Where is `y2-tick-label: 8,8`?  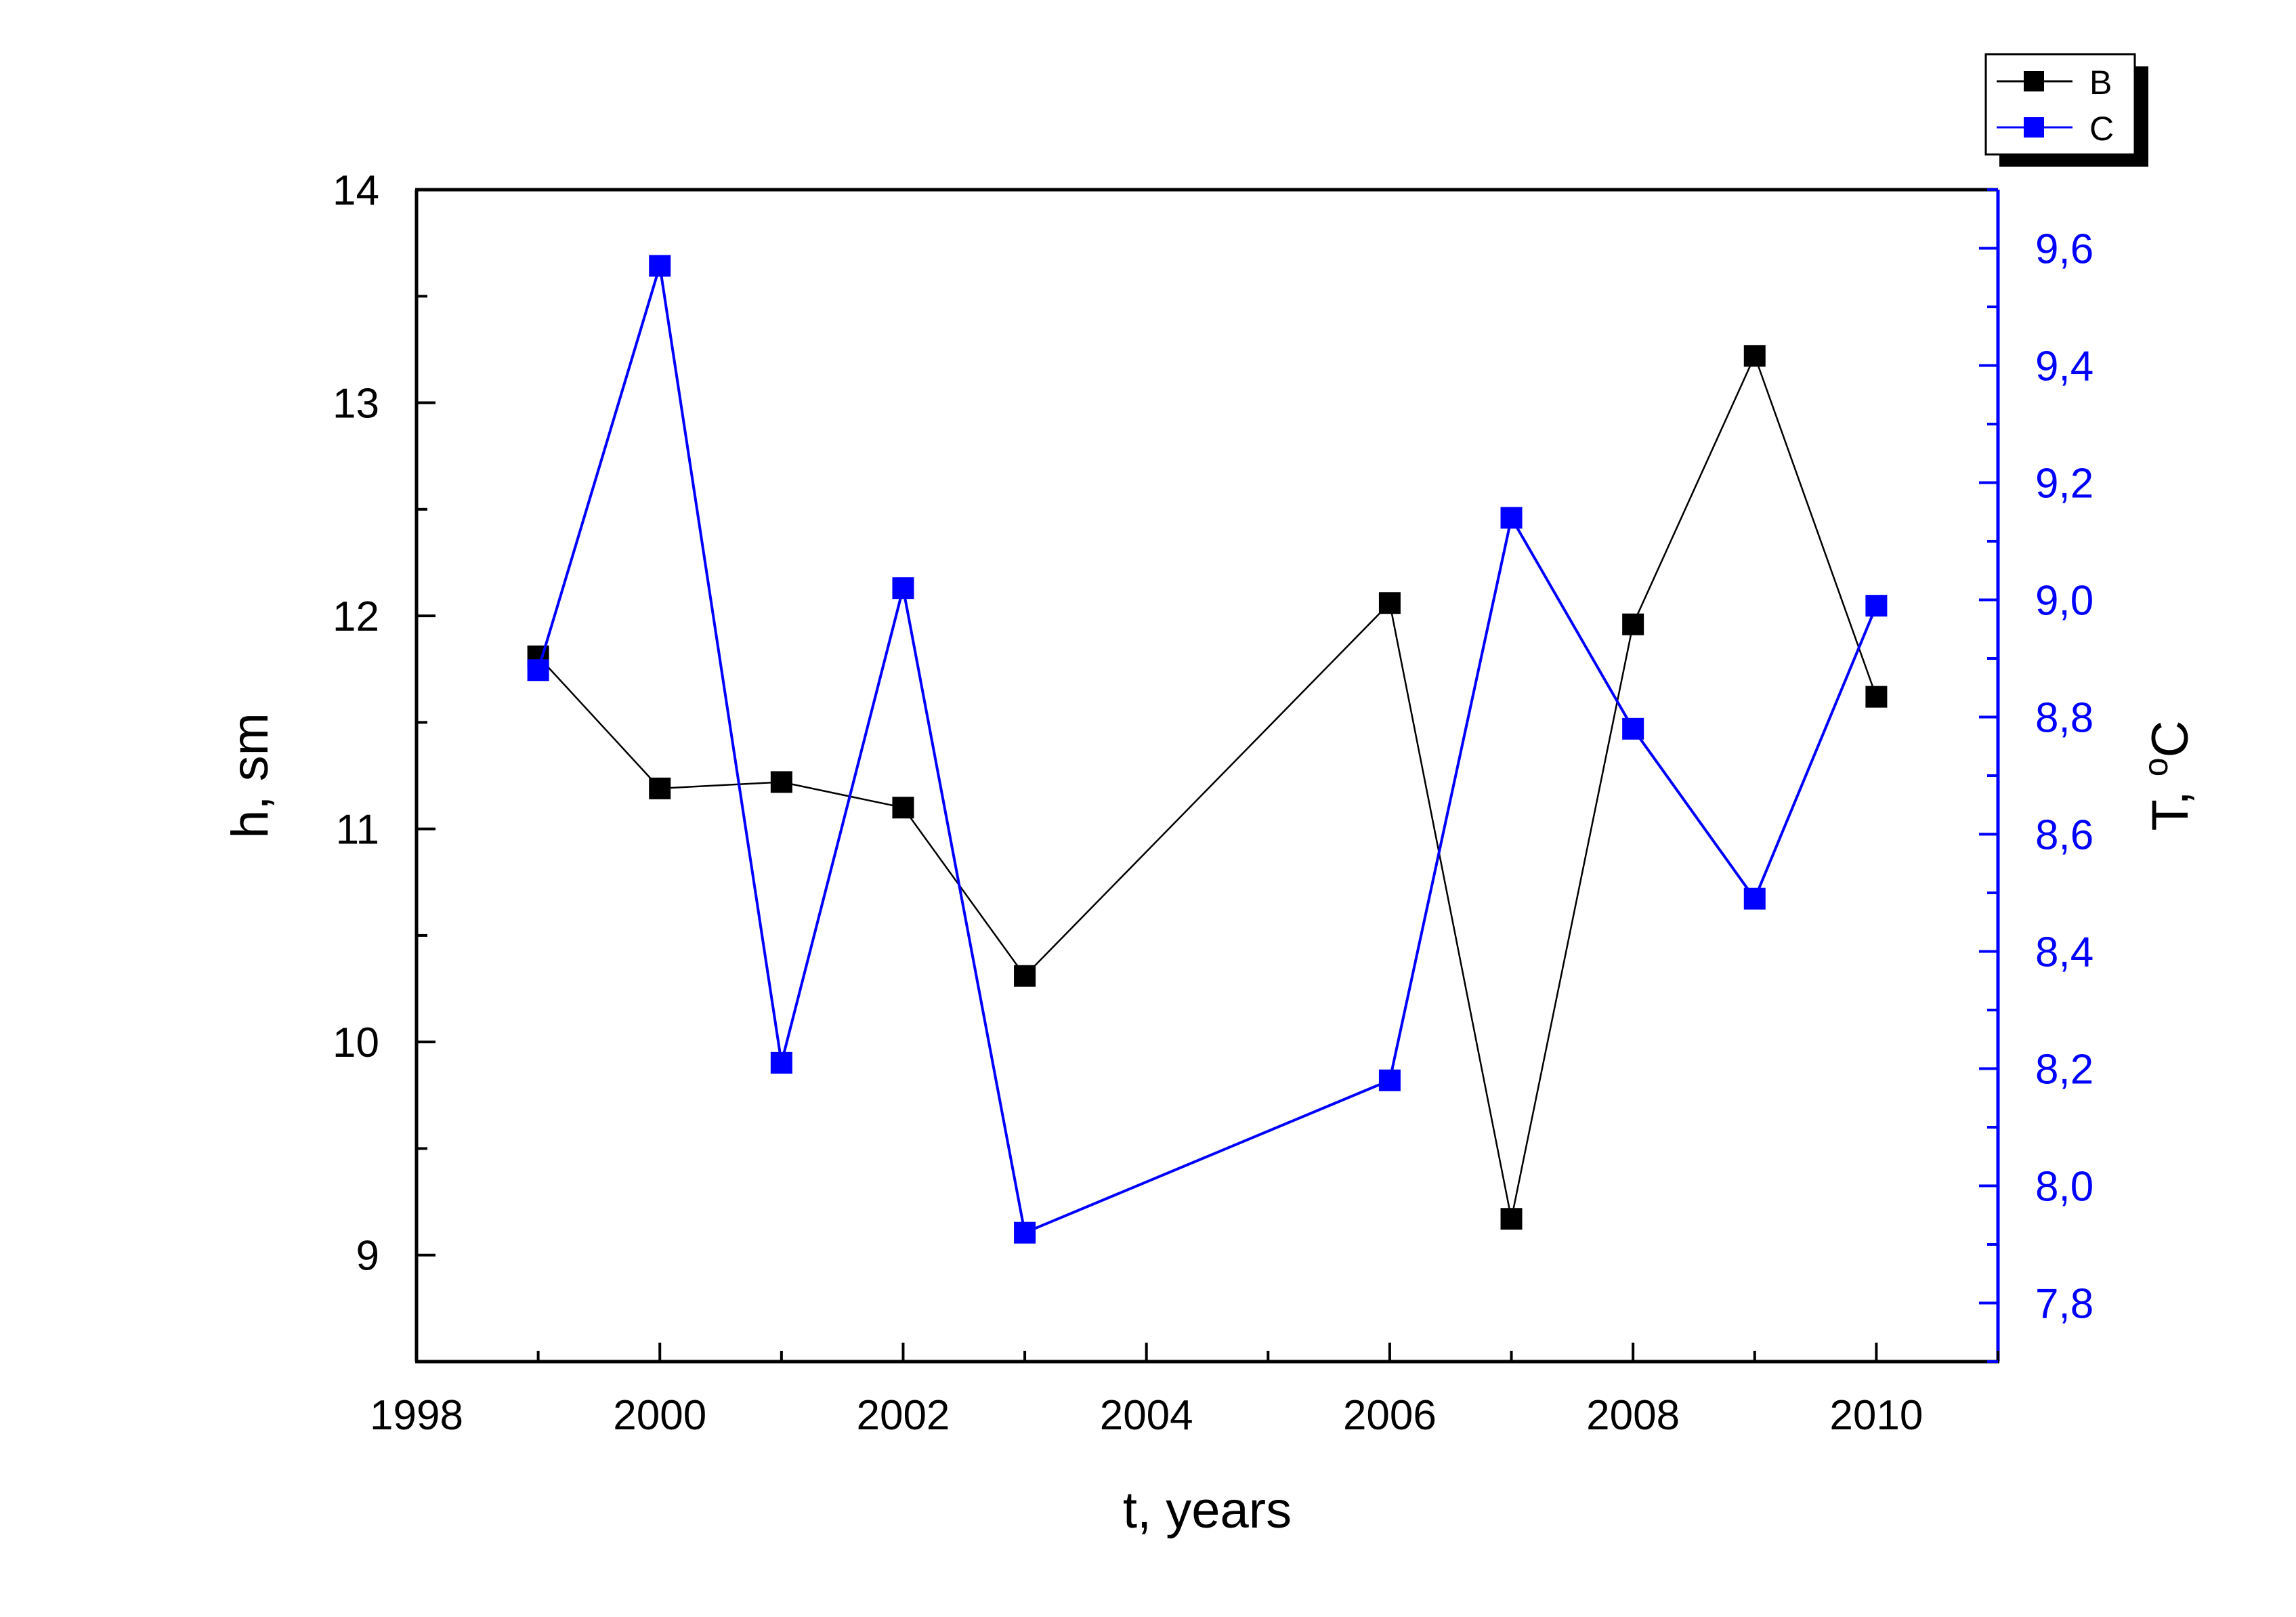
y2-tick-label: 8,8 is located at coordinates (2064, 718).